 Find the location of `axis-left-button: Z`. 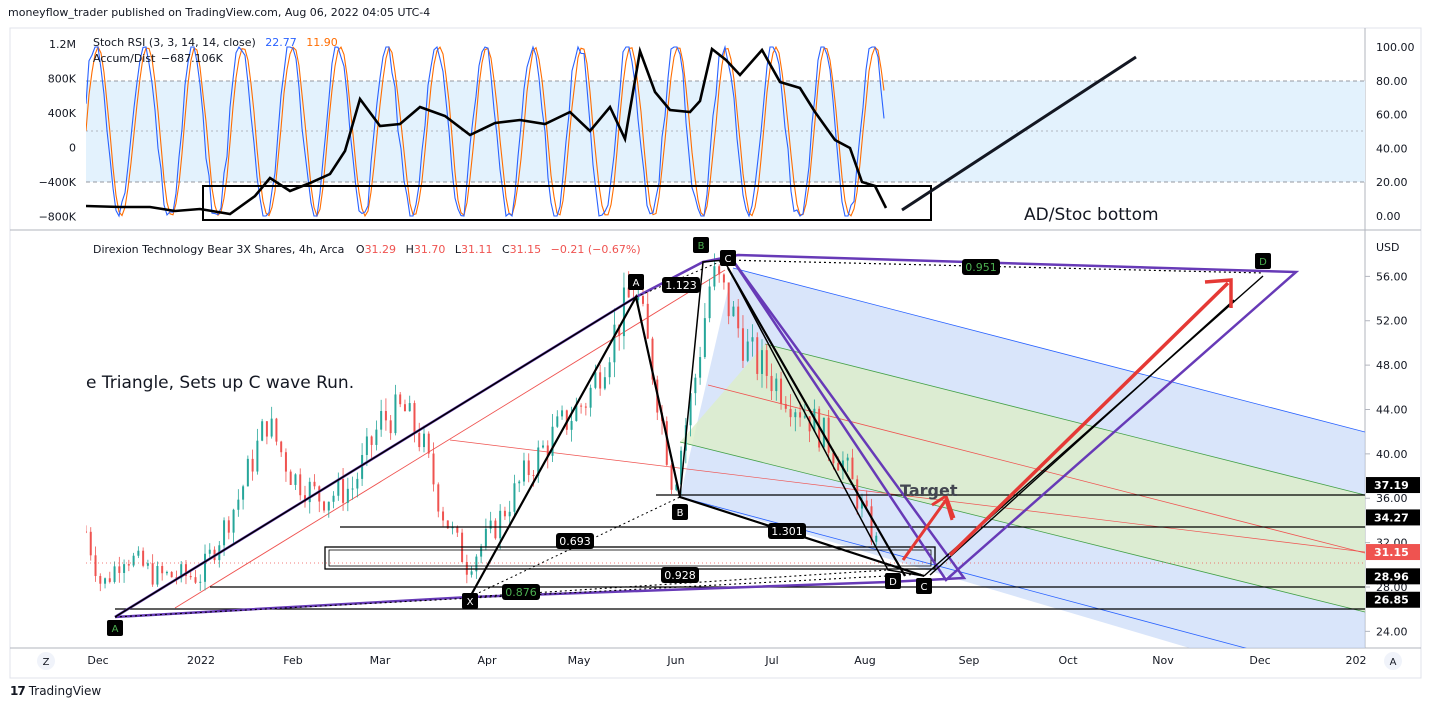

axis-left-button: Z is located at coordinates (46, 661).